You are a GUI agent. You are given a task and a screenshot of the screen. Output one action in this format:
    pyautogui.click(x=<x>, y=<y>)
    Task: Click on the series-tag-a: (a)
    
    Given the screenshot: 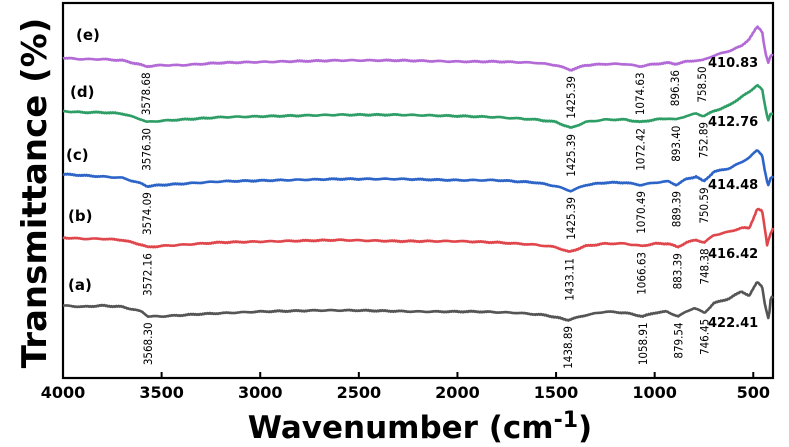 What is the action you would take?
    pyautogui.click(x=80, y=285)
    